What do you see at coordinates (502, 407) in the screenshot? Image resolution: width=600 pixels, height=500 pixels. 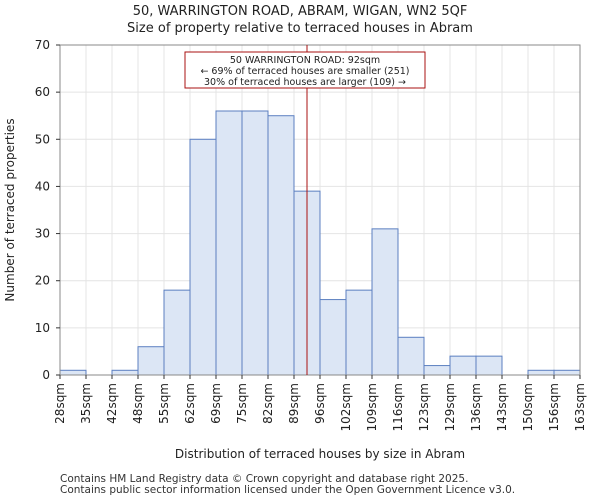 I see `x-tick-label: 143sqm` at bounding box center [502, 407].